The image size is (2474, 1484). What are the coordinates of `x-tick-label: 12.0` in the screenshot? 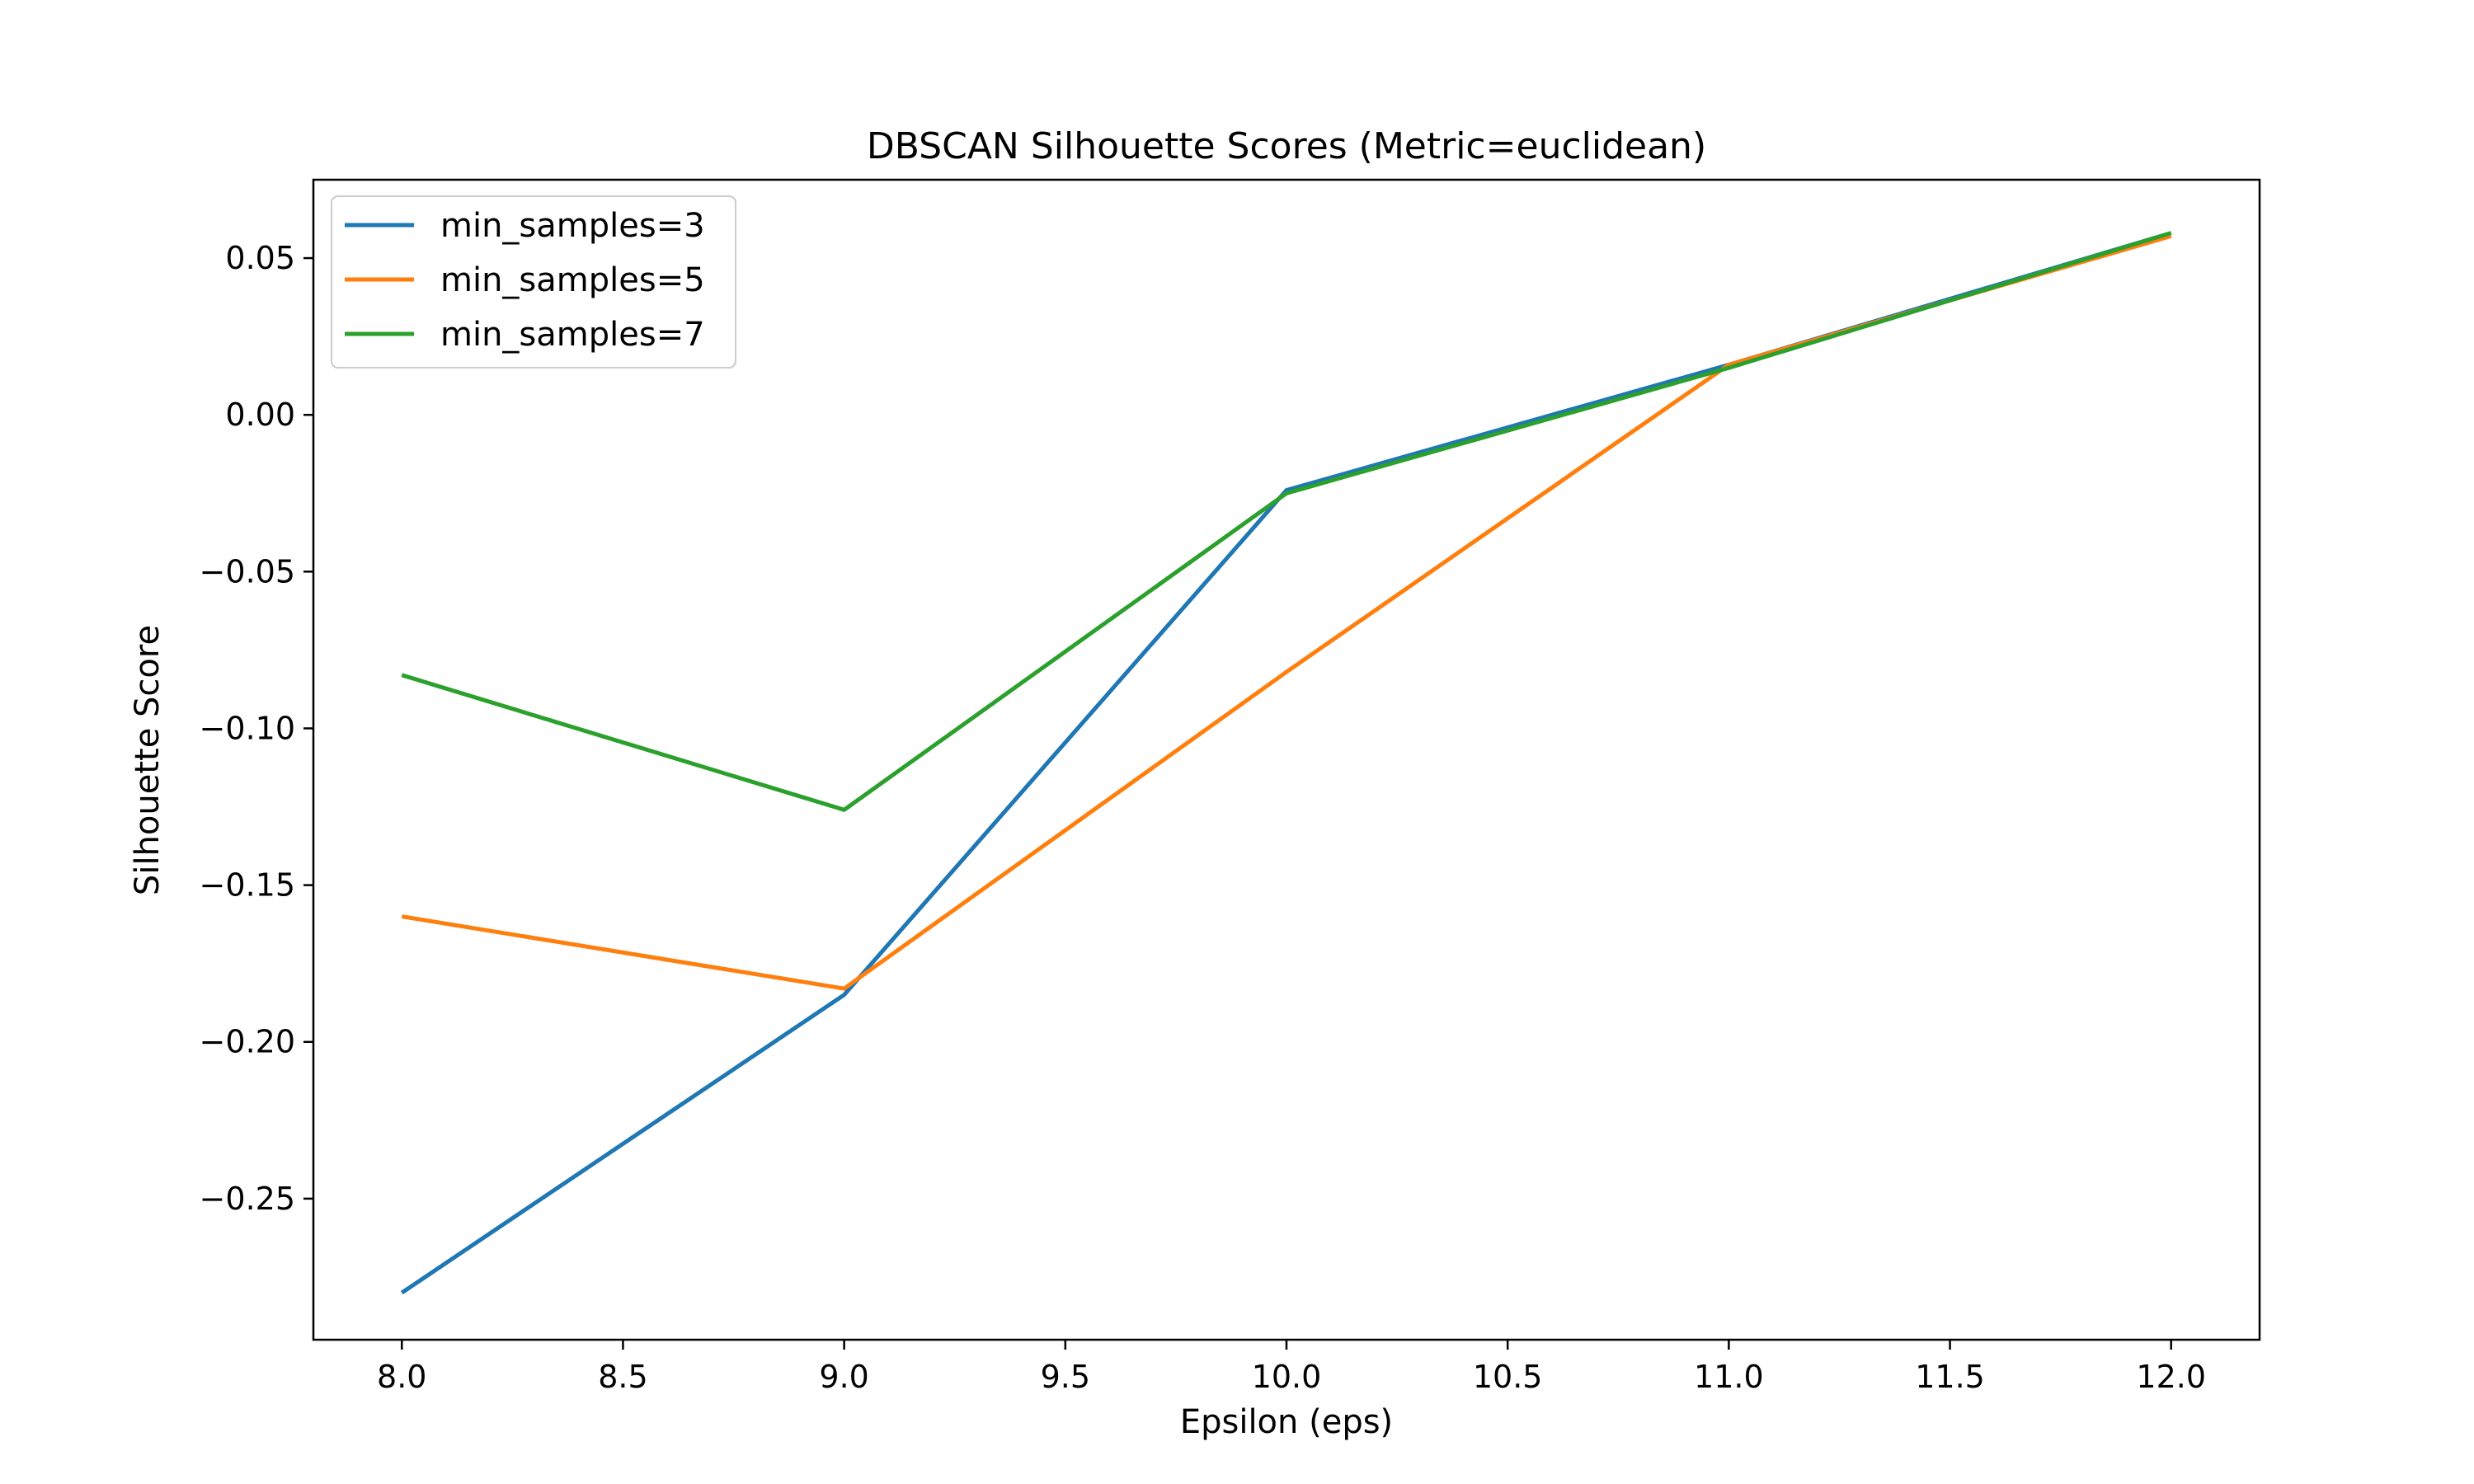 It's located at (2171, 1377).